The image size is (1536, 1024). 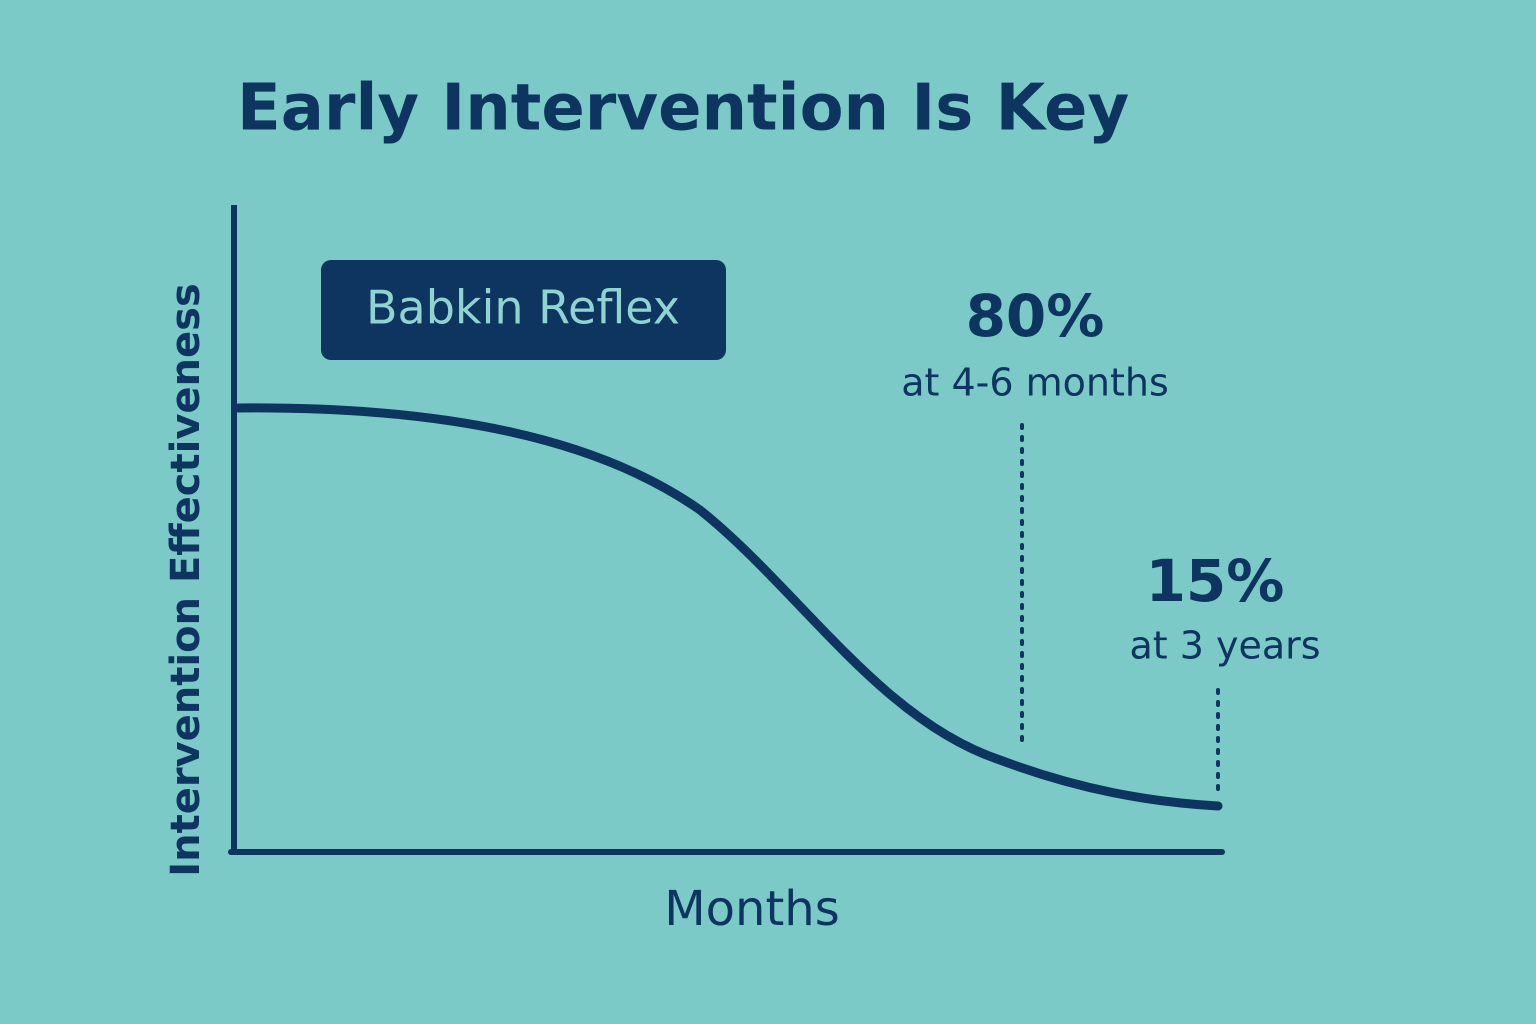 What do you see at coordinates (1035, 316) in the screenshot?
I see `annotation-value: 80%` at bounding box center [1035, 316].